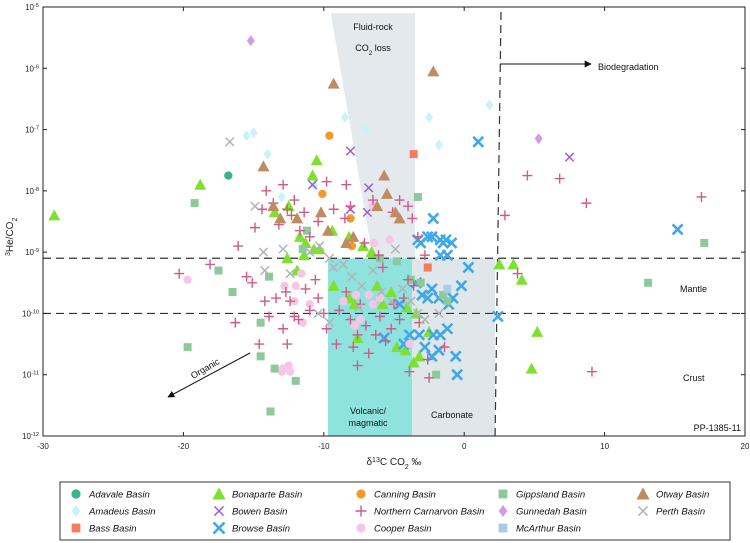 The image size is (750, 543). I want to click on point-otway-basin, so click(273, 206).